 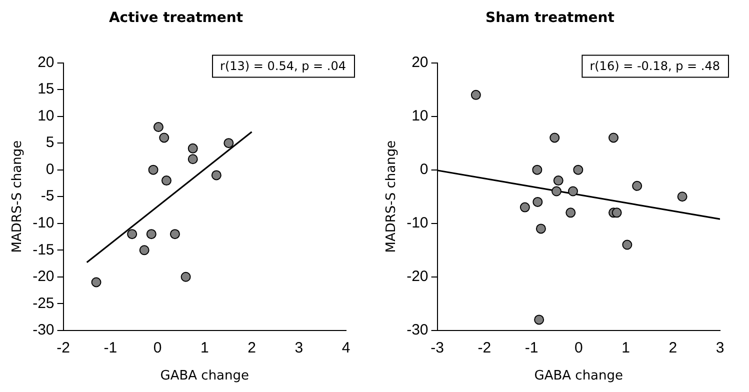 I want to click on annotation: r(13) = 0.54, p = .04, so click(x=283, y=65).